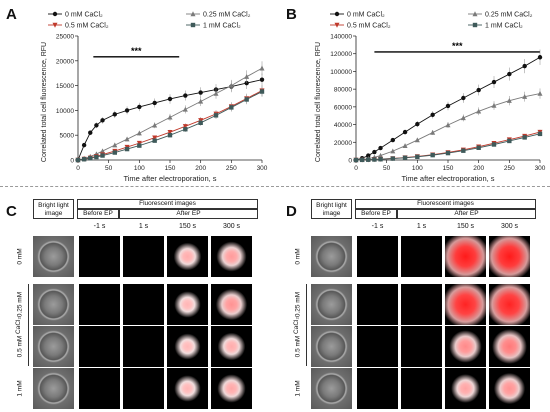  What do you see at coordinates (222, 26) in the screenshot?
I see `legend-label: 1 mM CaCl₂` at bounding box center [222, 26].